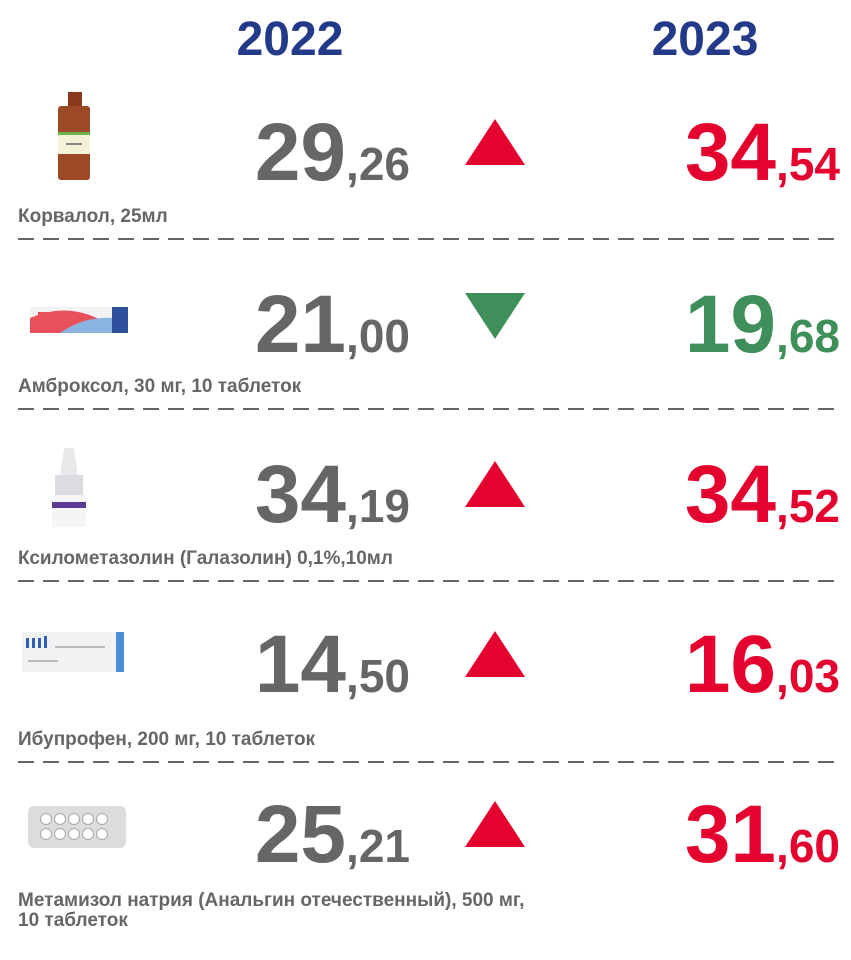 This screenshot has width=851, height=960. I want to click on product-name: Корвалол, 25мл, so click(93, 216).